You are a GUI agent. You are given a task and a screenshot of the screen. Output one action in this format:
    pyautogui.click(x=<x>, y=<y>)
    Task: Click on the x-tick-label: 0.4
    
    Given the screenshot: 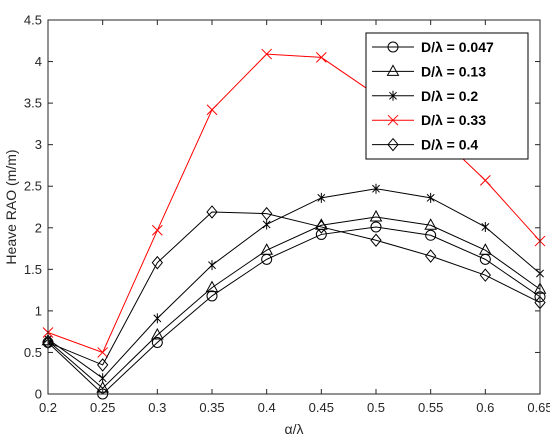 What is the action you would take?
    pyautogui.click(x=267, y=407)
    